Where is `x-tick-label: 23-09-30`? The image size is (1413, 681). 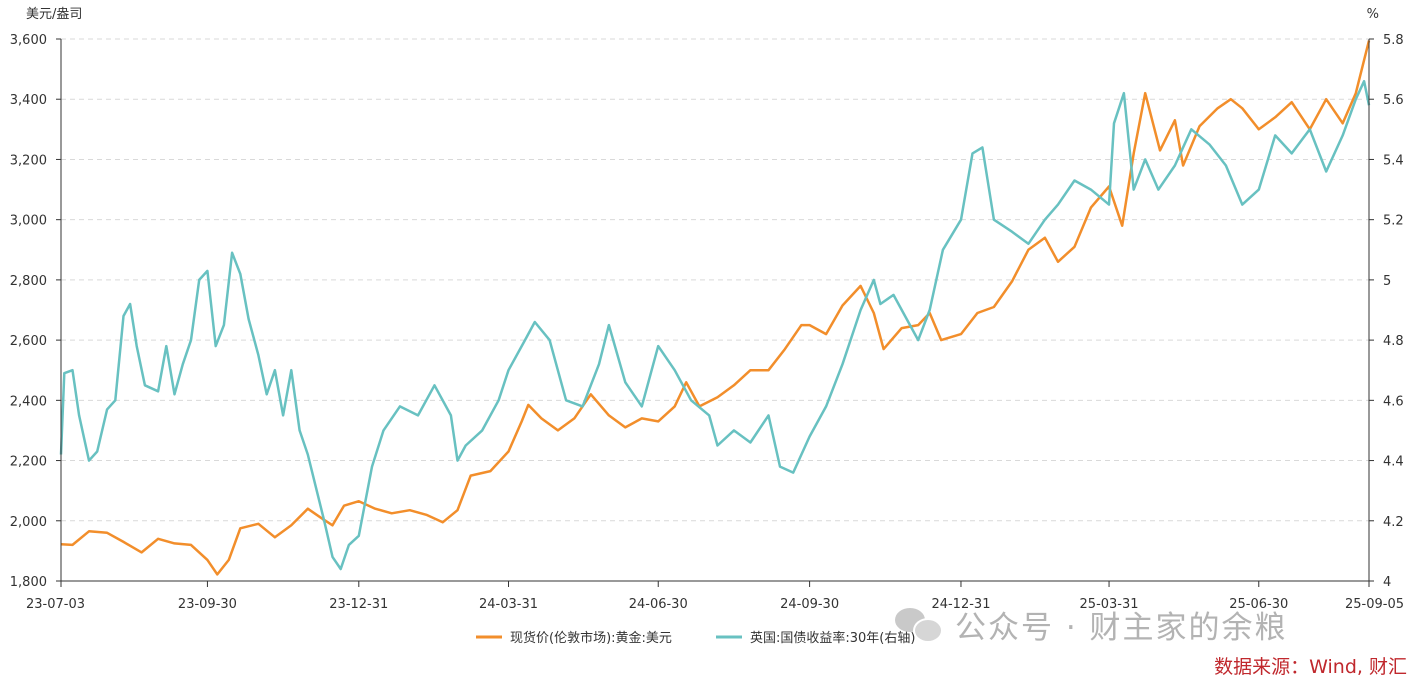
x-tick-label: 23-09-30 is located at coordinates (207, 604).